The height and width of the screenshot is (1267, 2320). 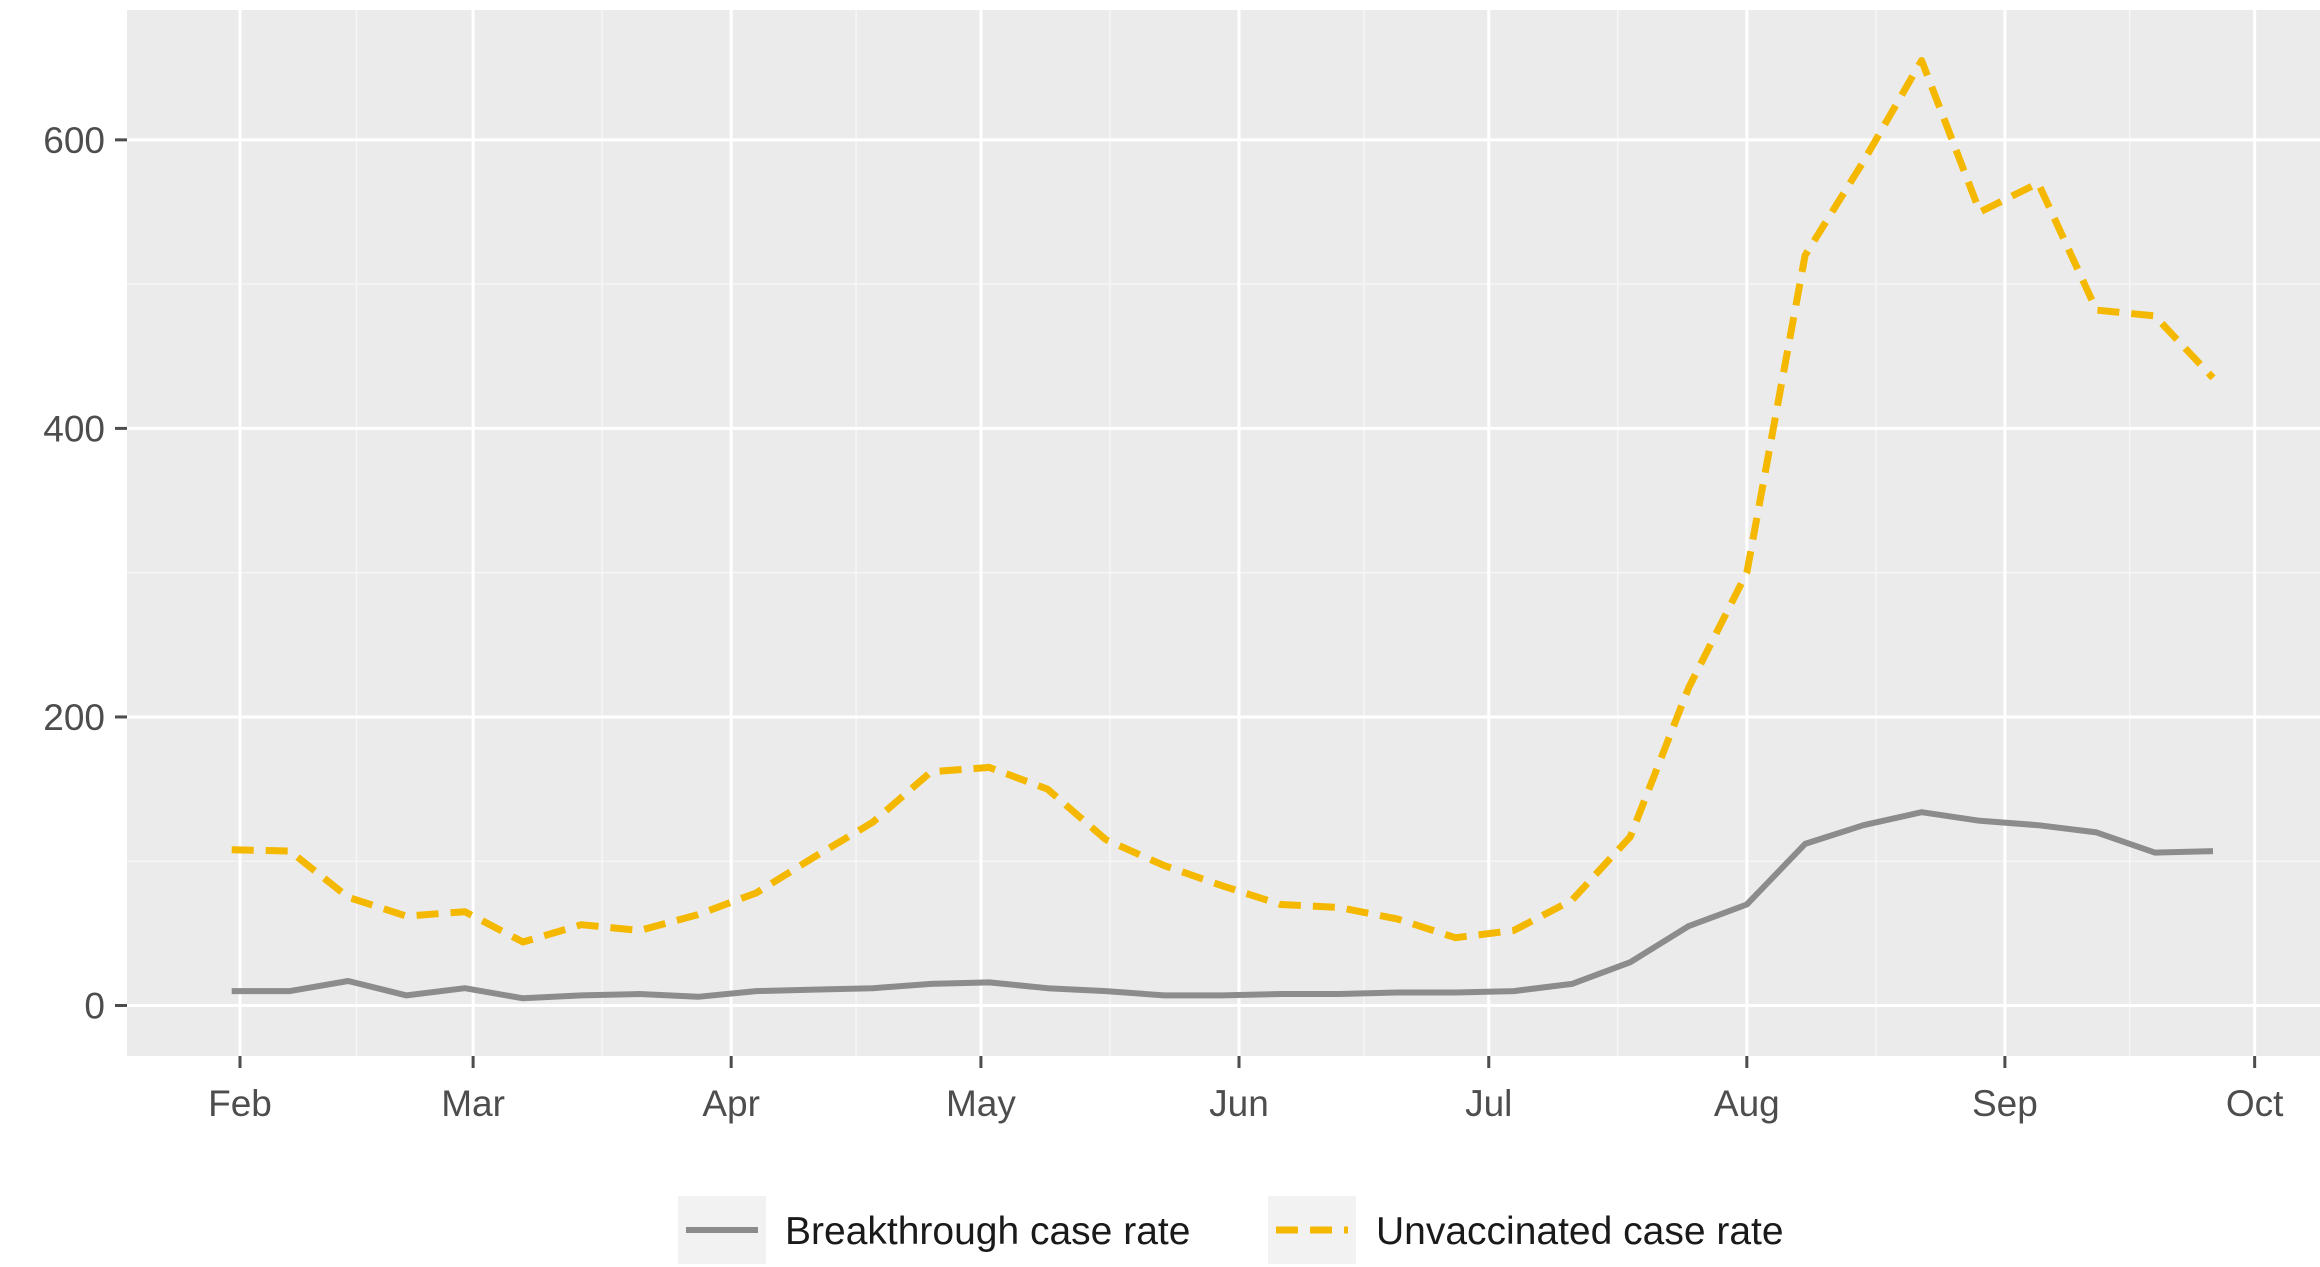 I want to click on x-tick-label: Aug, so click(x=1747, y=1103).